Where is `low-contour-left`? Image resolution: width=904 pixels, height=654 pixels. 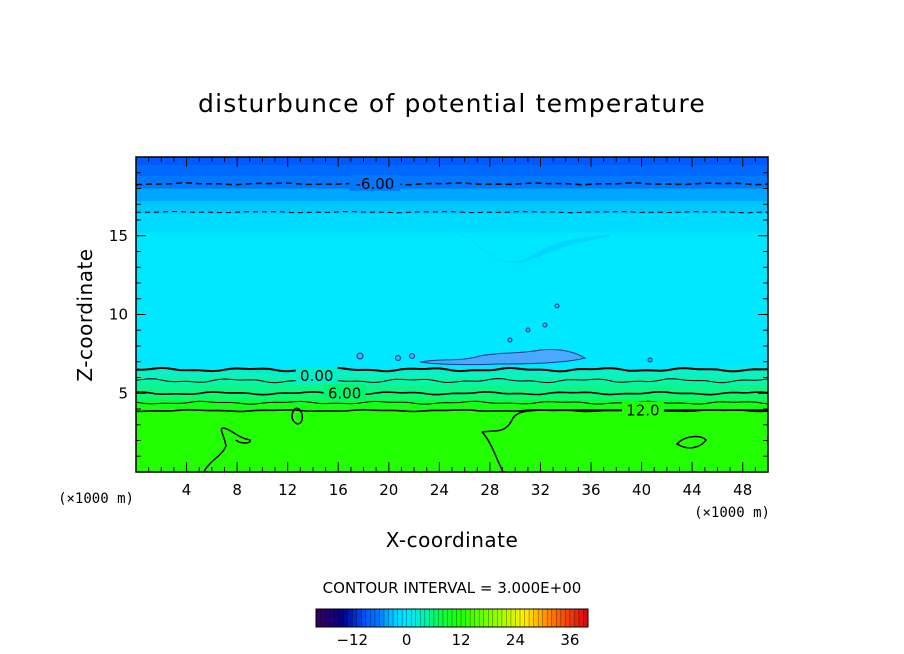
low-contour-left is located at coordinates (227, 449).